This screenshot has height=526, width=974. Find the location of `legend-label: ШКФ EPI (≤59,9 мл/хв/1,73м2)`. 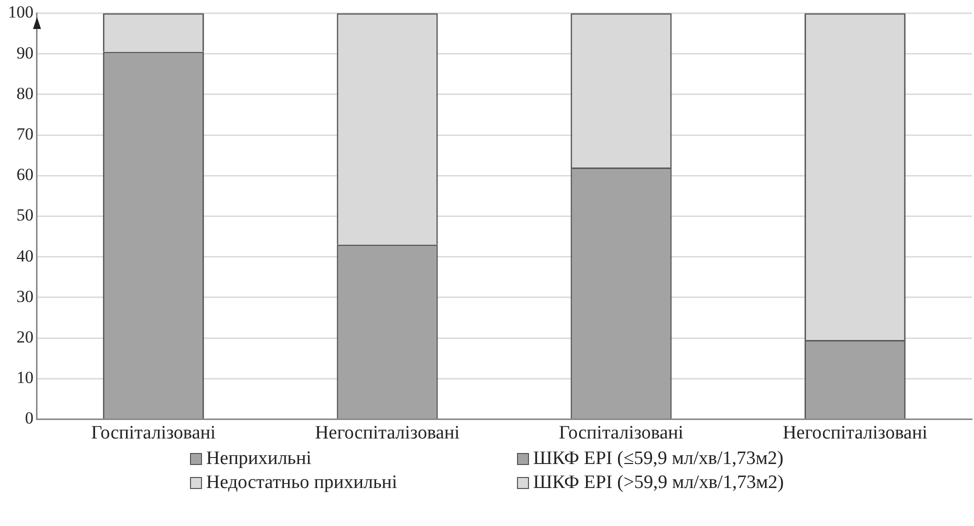

legend-label: ШКФ EPI (≤59,9 мл/хв/1,73м2) is located at coordinates (658, 459).